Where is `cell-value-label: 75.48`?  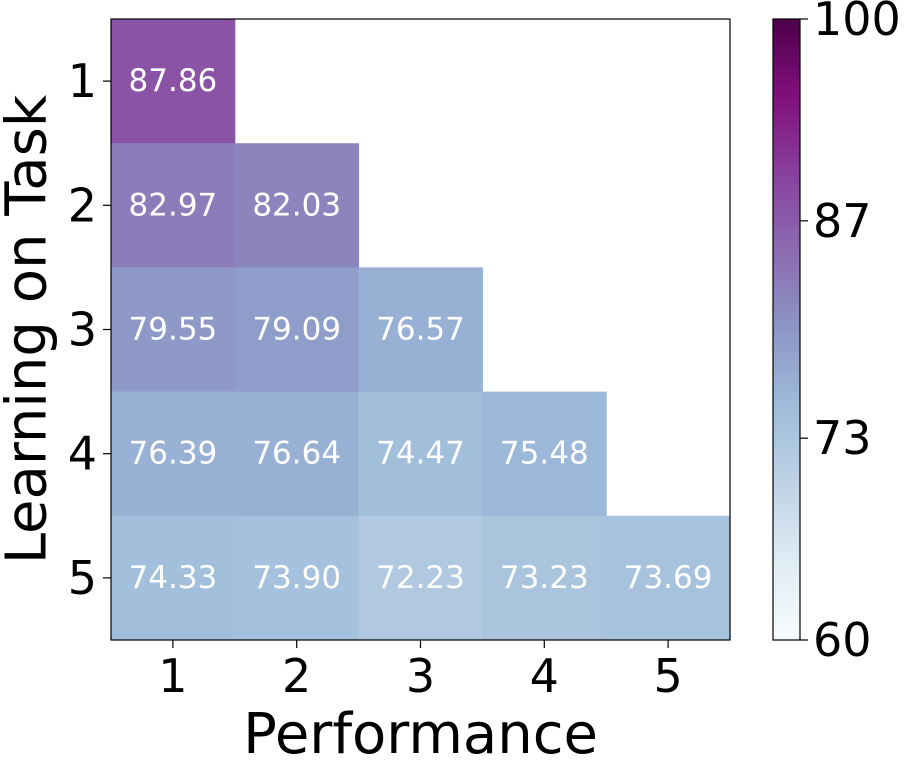 cell-value-label: 75.48 is located at coordinates (544, 454).